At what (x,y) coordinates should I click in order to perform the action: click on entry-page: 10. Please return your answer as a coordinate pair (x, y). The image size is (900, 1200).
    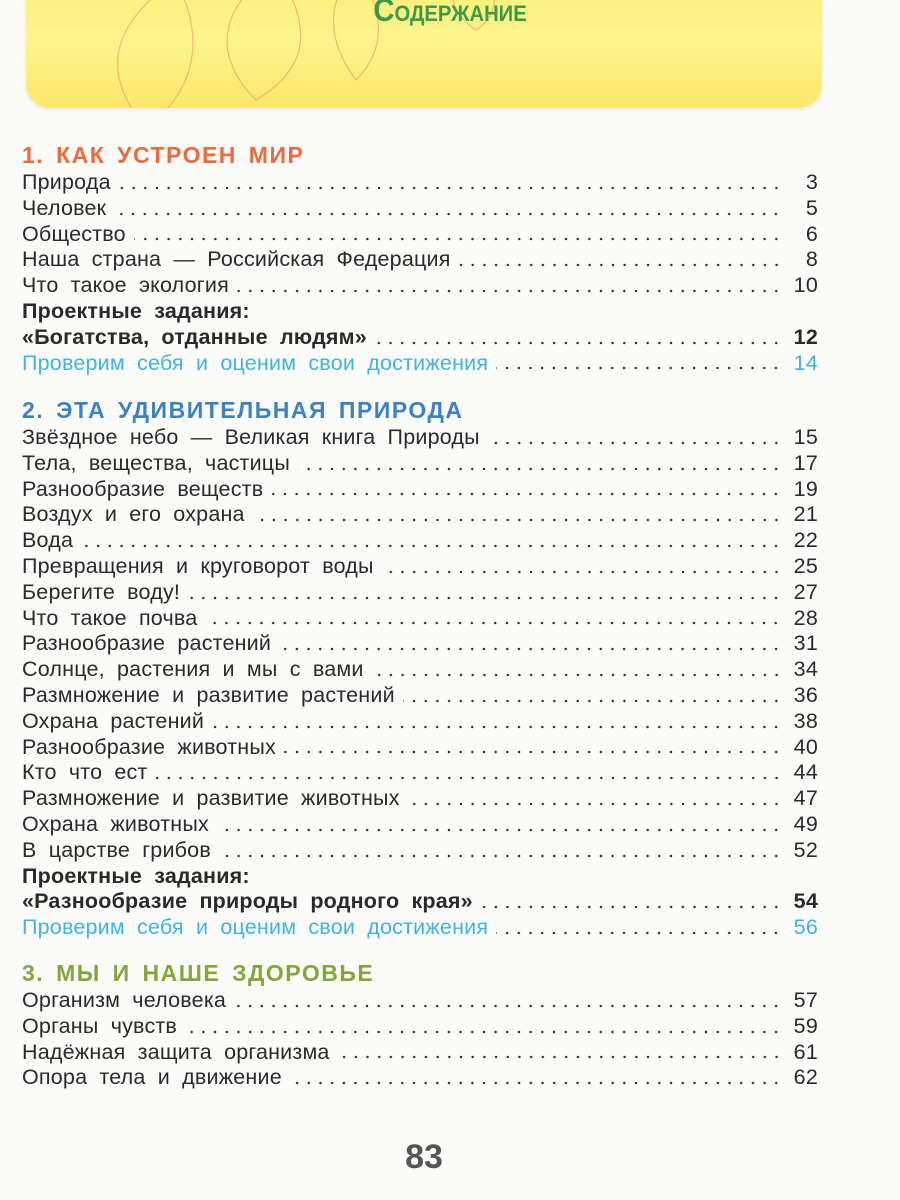
    Looking at the image, I should click on (805, 285).